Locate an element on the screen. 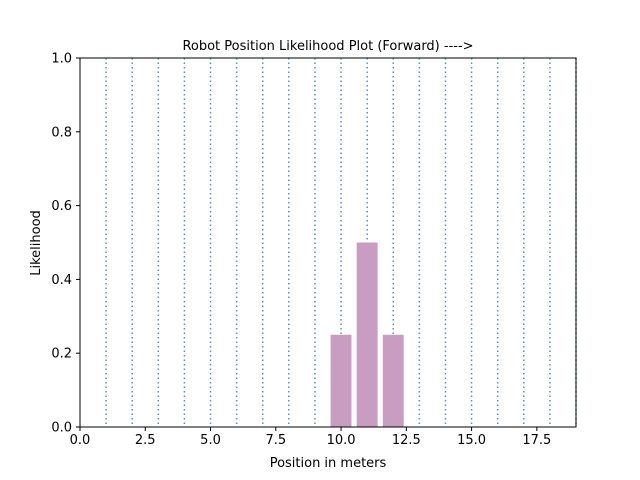 The width and height of the screenshot is (640, 480). y-tick-label: 0.2 is located at coordinates (61, 354).